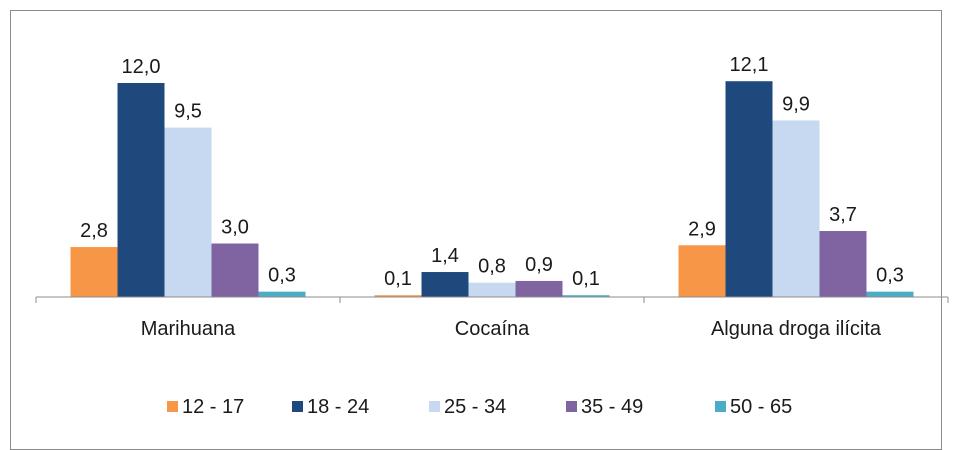 The image size is (954, 450). Describe the element at coordinates (702, 229) in the screenshot. I see `data-label: 2,9` at that location.